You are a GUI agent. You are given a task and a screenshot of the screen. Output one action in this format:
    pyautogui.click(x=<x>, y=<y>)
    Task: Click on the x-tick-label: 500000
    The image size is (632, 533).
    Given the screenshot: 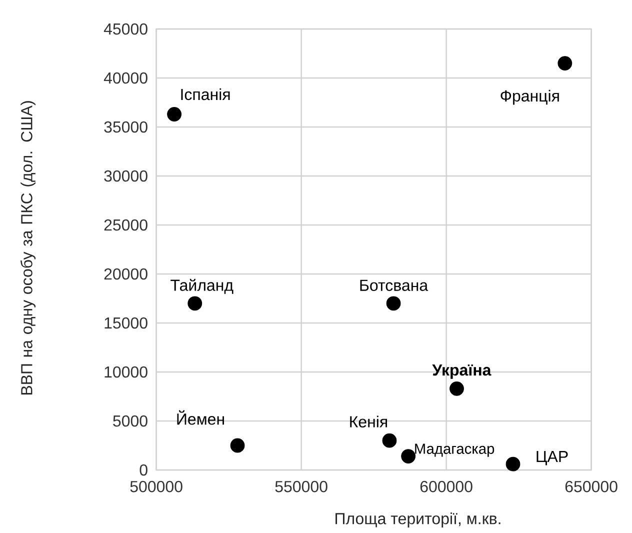 What is the action you would take?
    pyautogui.click(x=156, y=486)
    